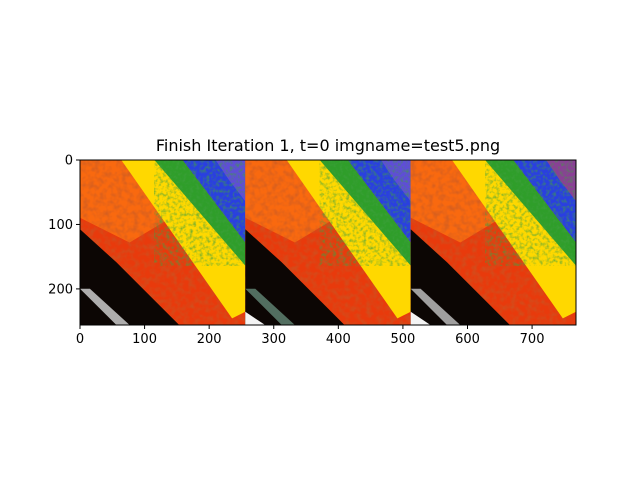 The image size is (640, 480). Describe the element at coordinates (273, 339) in the screenshot. I see `x-tick-label: 300` at that location.